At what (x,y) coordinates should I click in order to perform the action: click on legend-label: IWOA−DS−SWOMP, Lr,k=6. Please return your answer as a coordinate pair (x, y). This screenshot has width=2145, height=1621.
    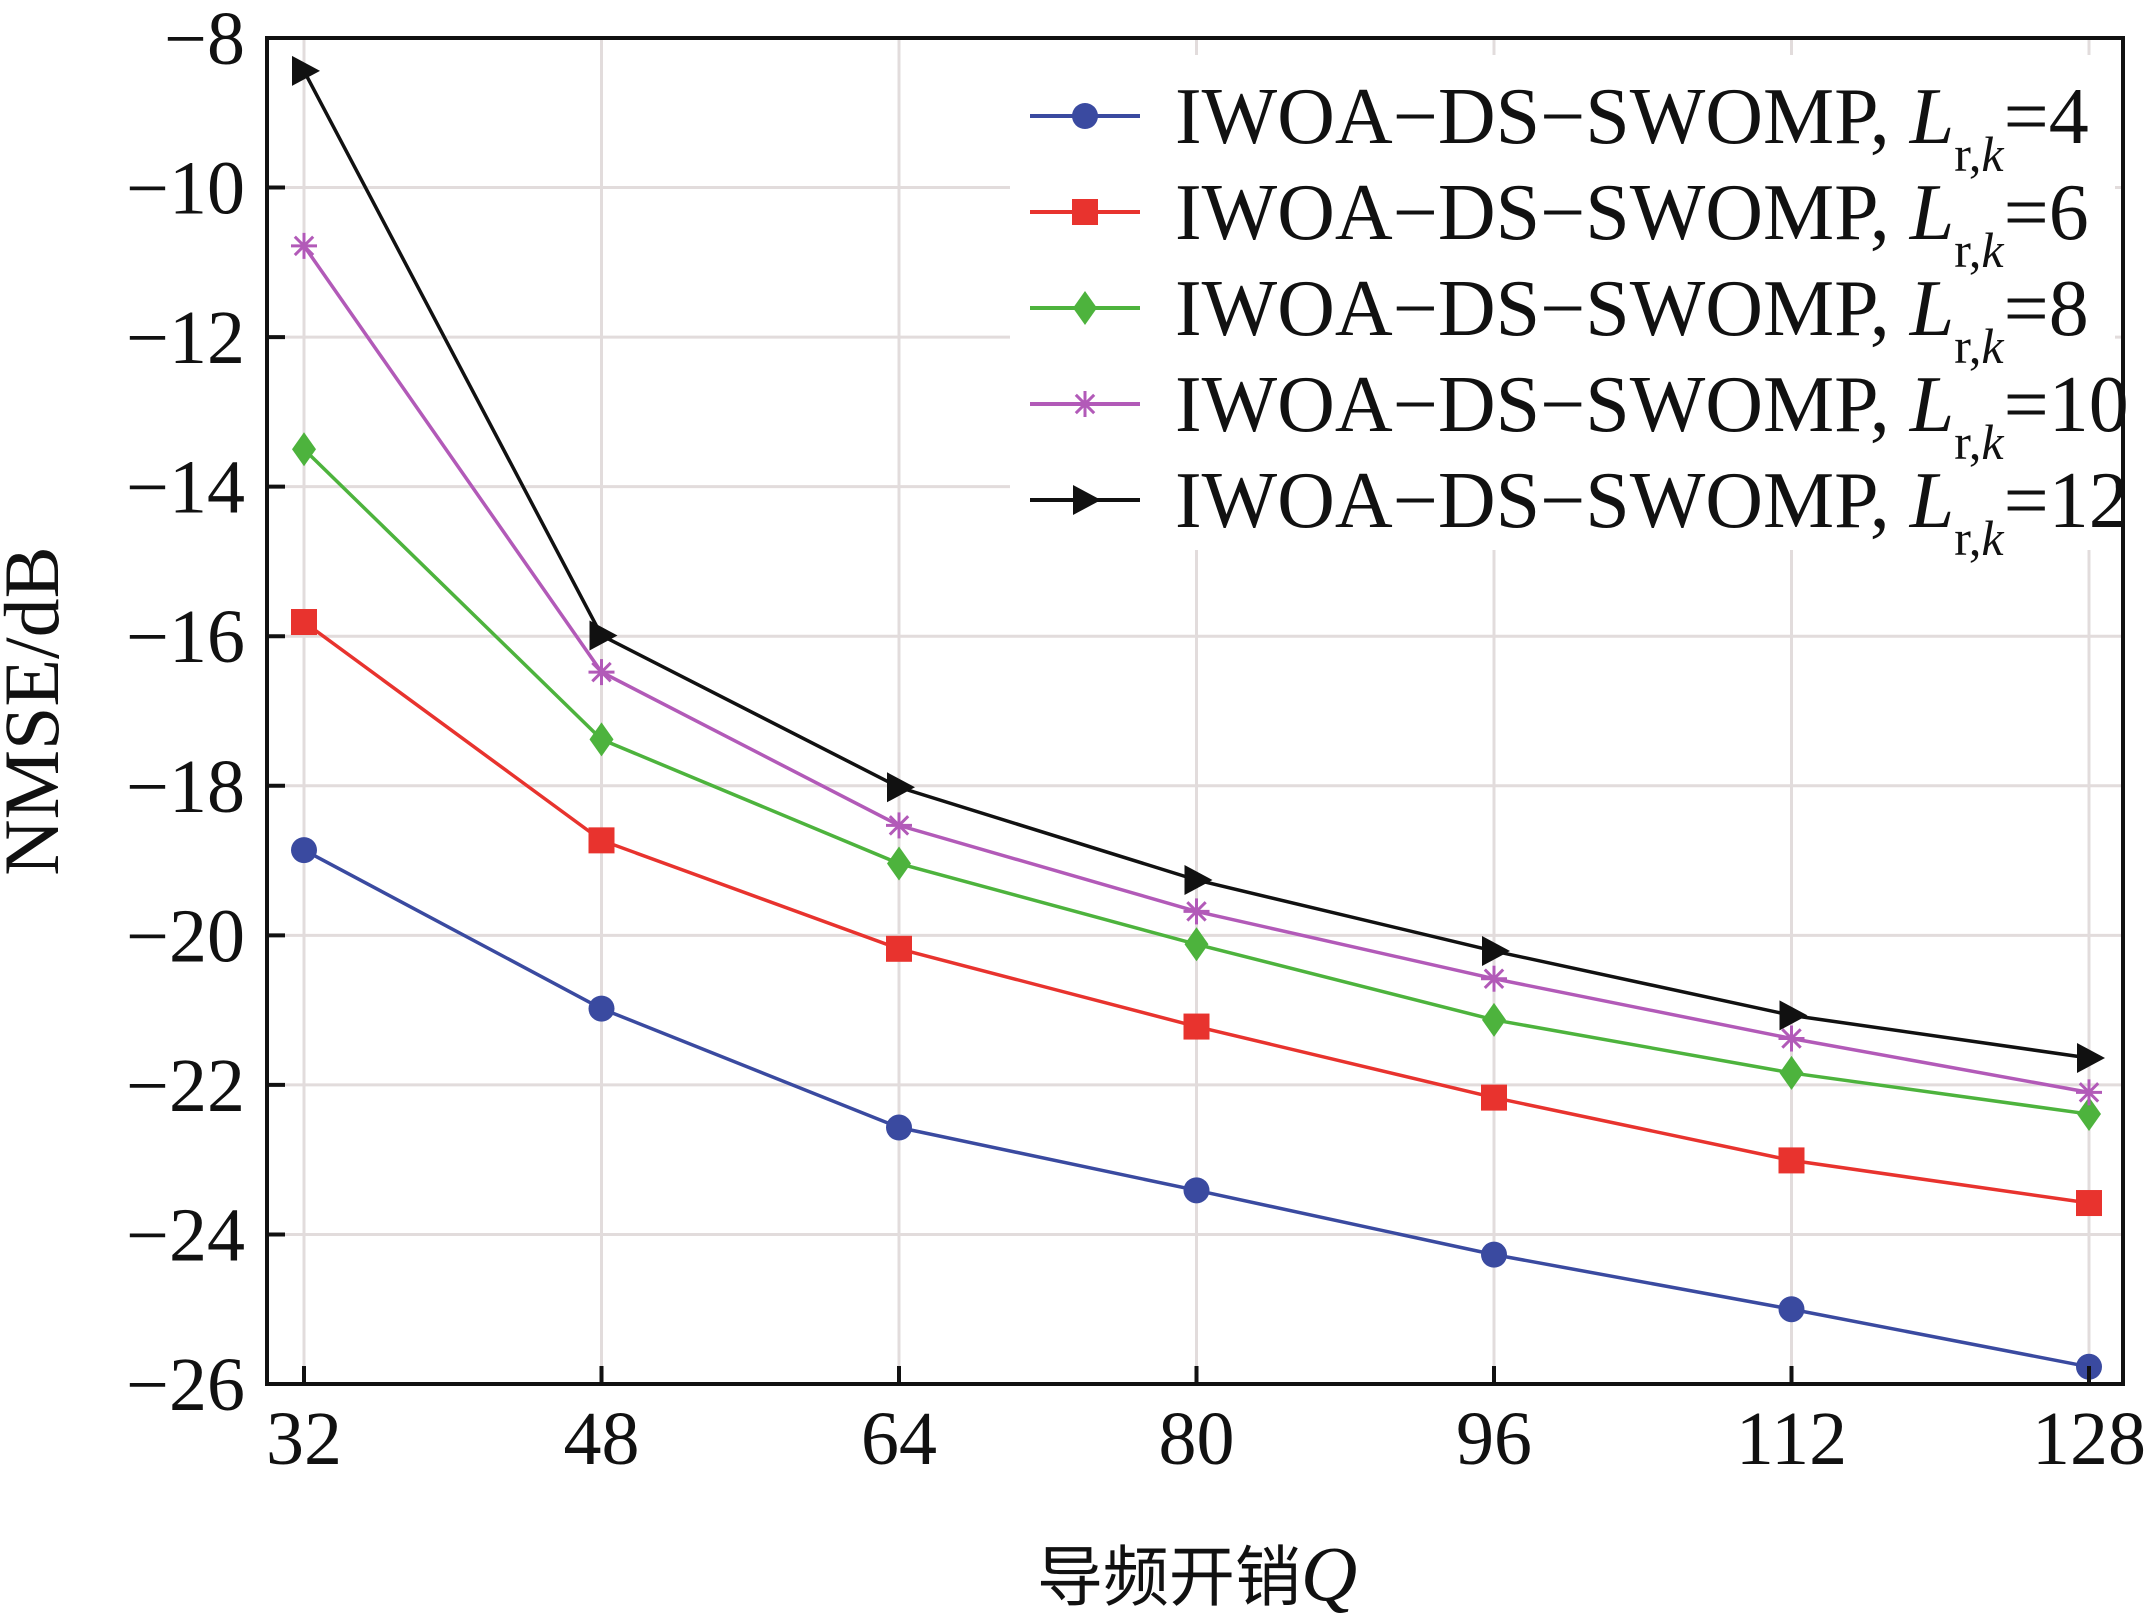
    Looking at the image, I should click on (1632, 223).